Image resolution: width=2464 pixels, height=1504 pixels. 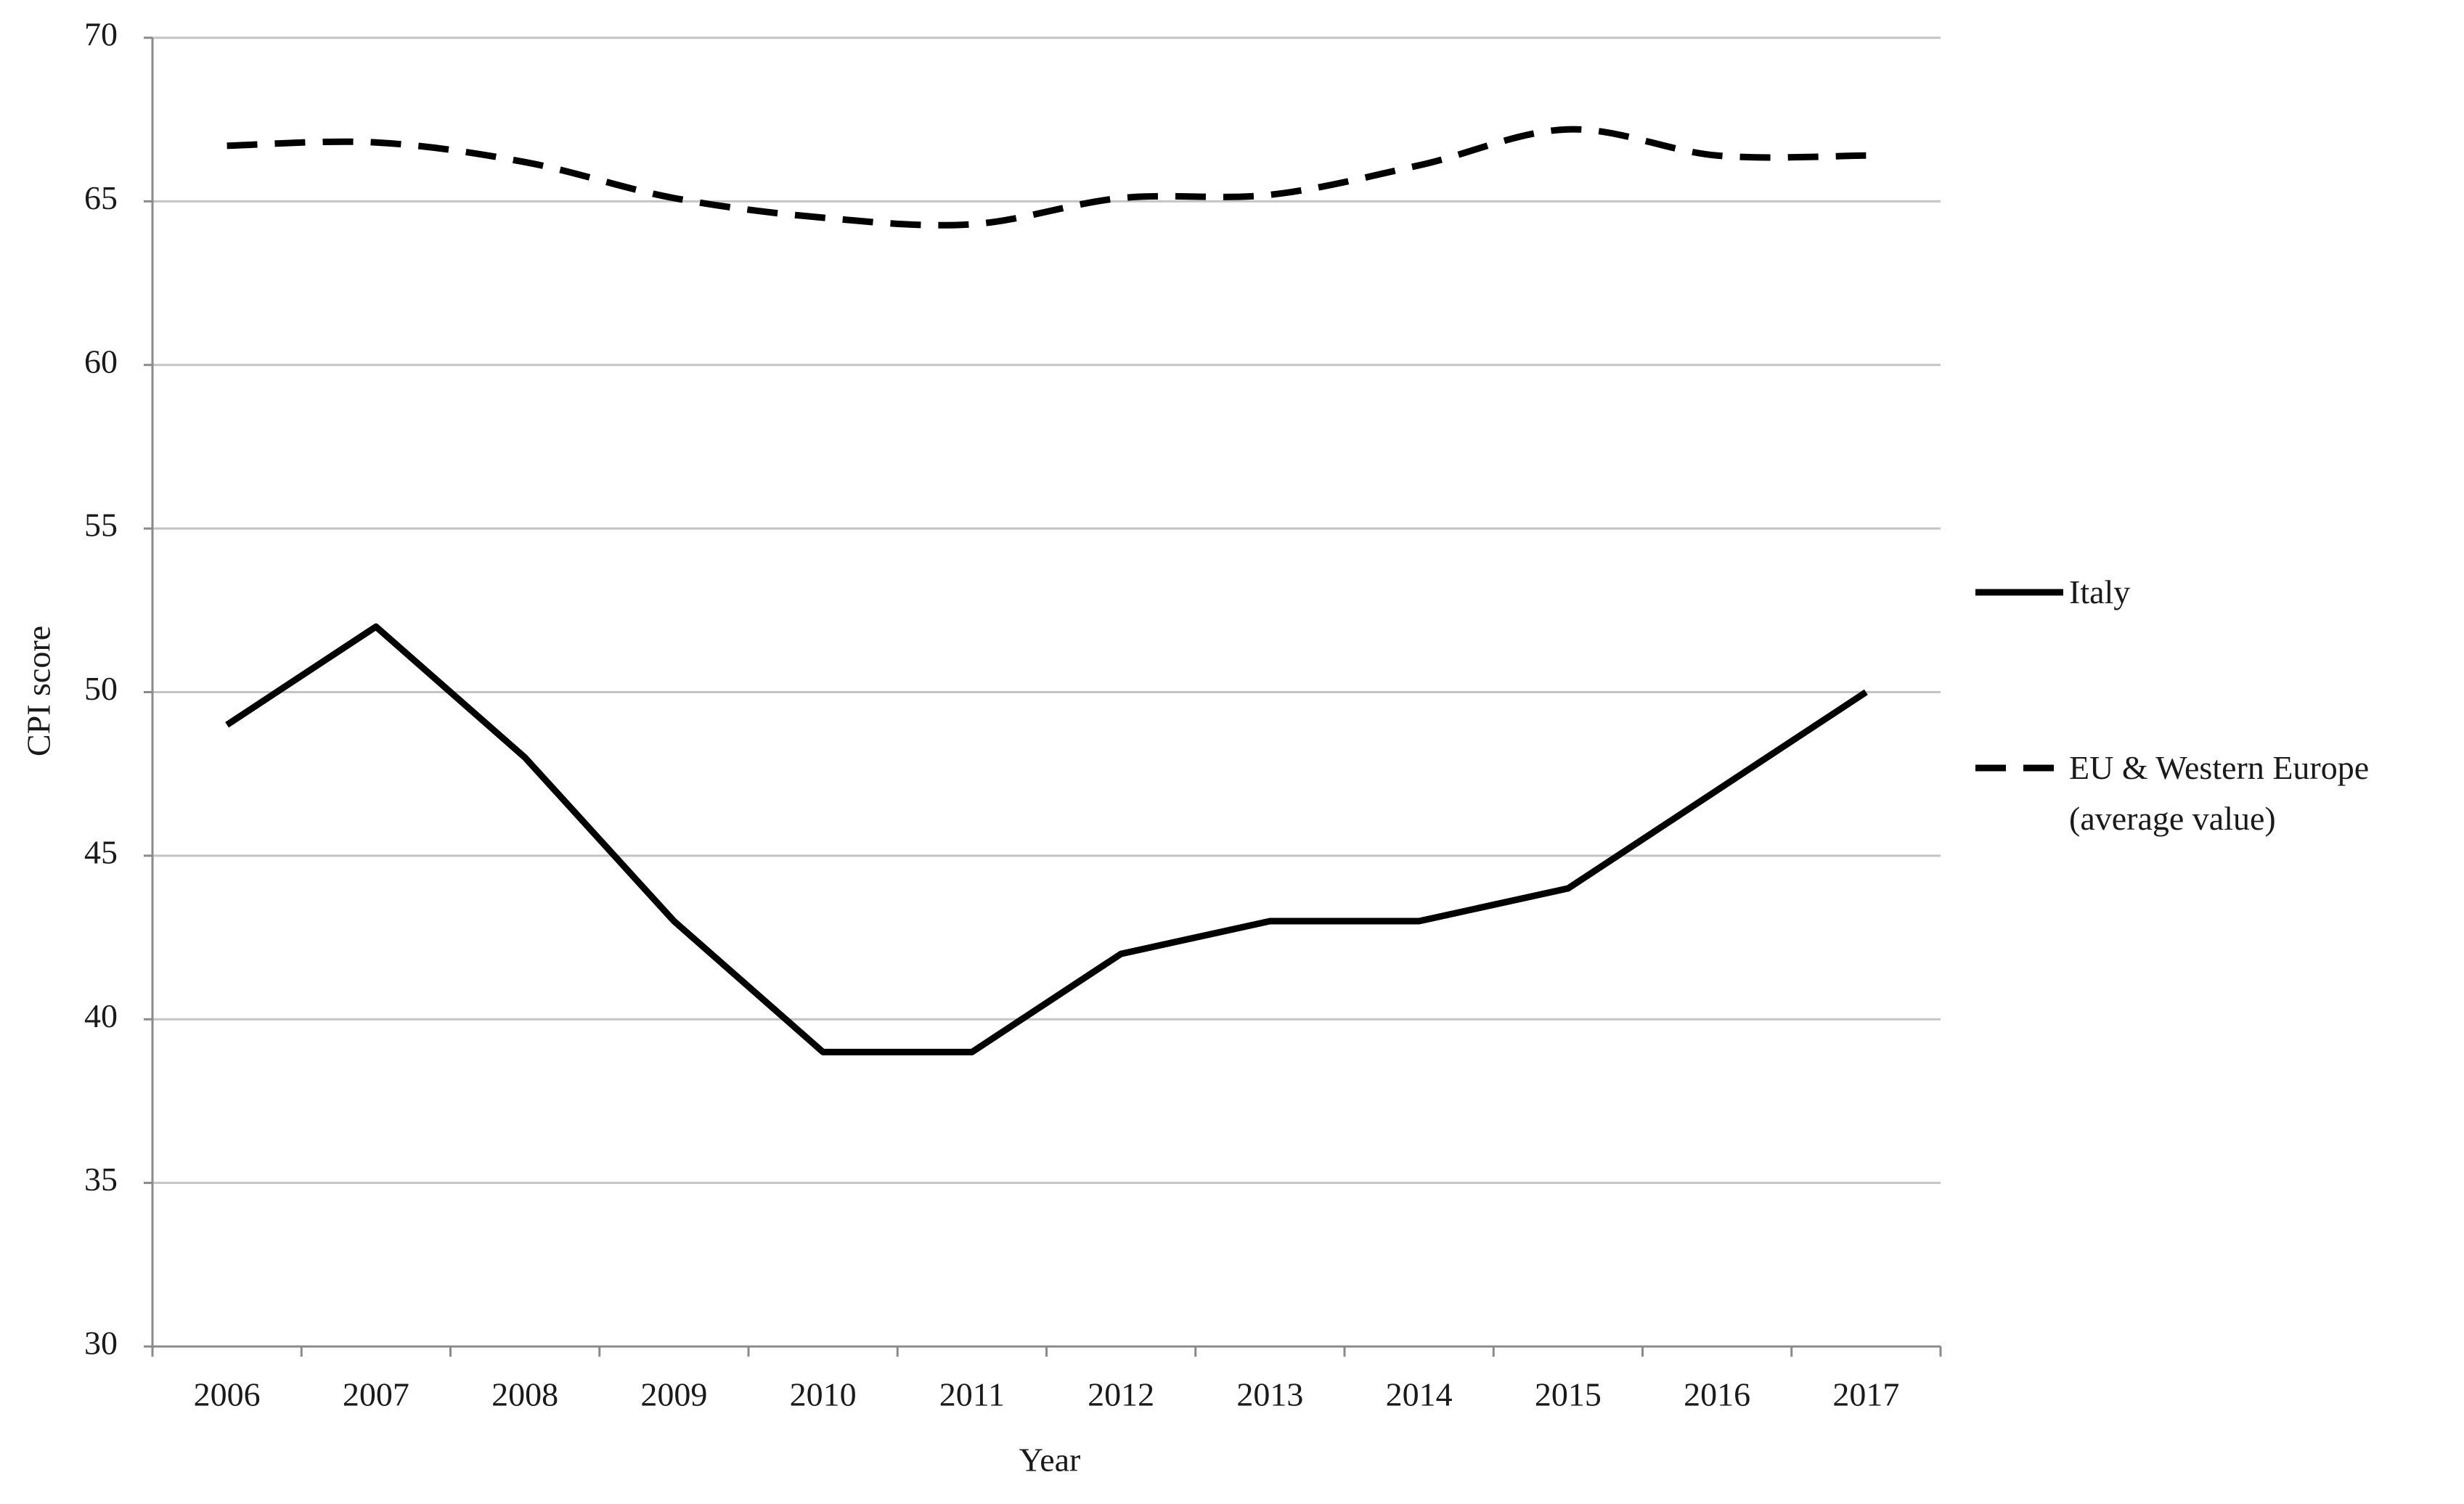 What do you see at coordinates (1269, 1394) in the screenshot?
I see `x-tick-label: 2013` at bounding box center [1269, 1394].